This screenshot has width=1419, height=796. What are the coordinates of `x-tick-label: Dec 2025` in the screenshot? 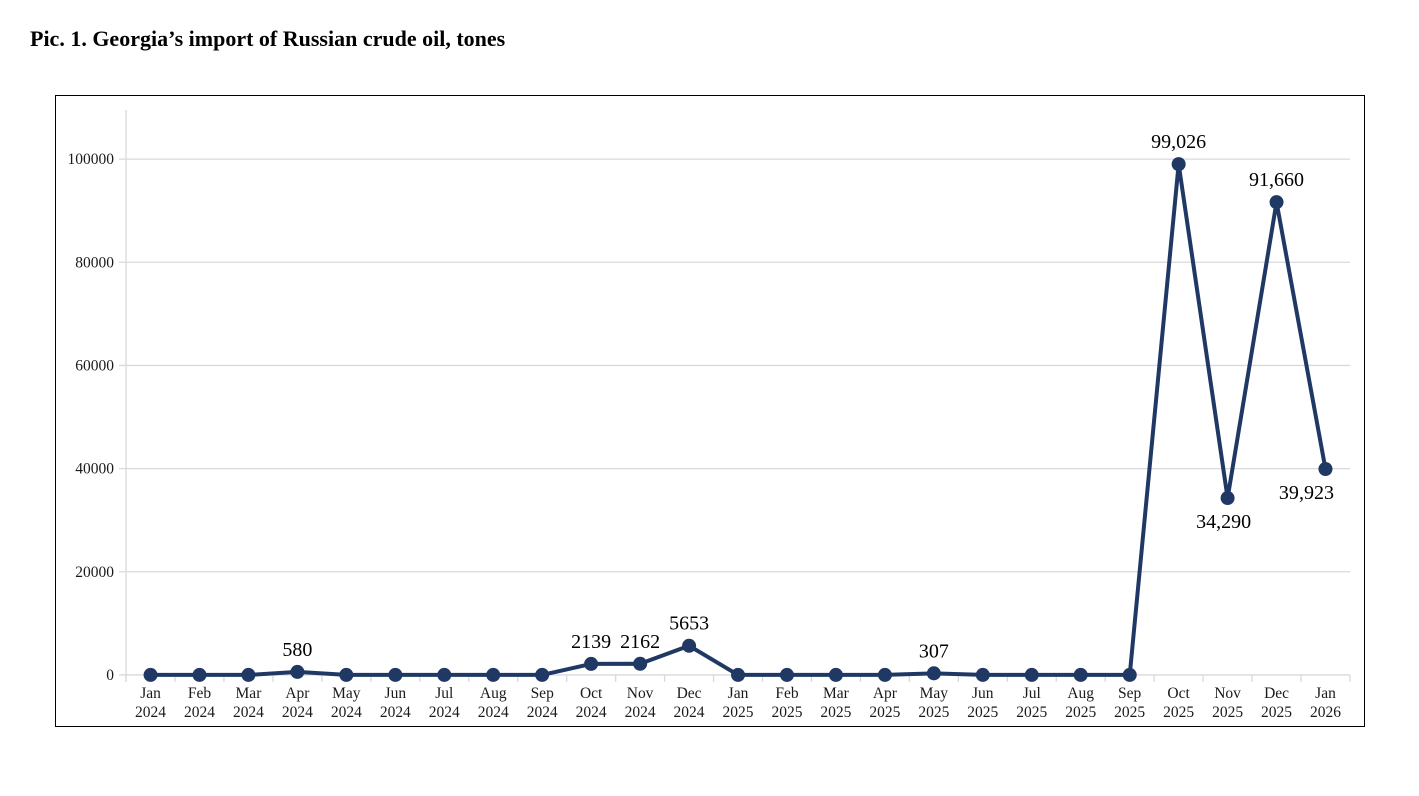 It's located at (1276, 703).